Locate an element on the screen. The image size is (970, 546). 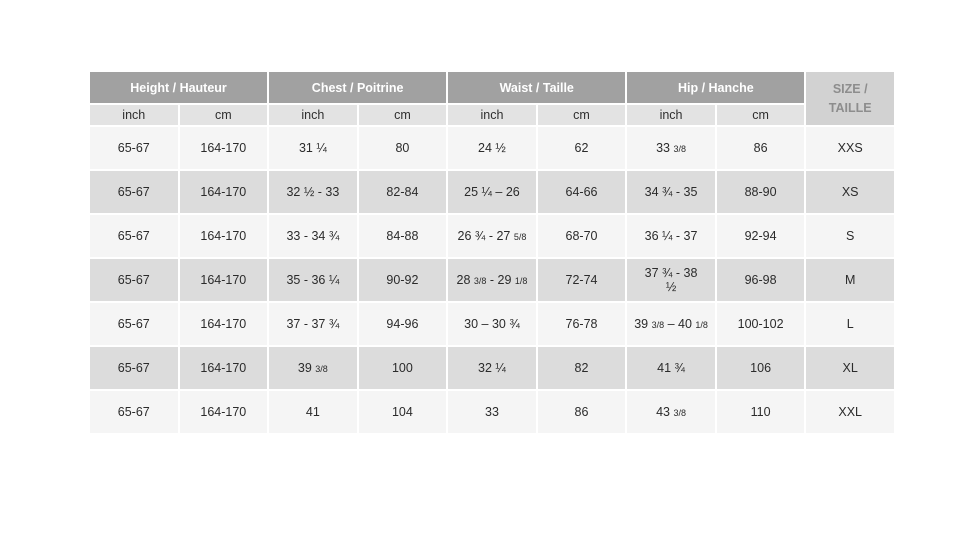
size-label-cell: L is located at coordinates (850, 324).